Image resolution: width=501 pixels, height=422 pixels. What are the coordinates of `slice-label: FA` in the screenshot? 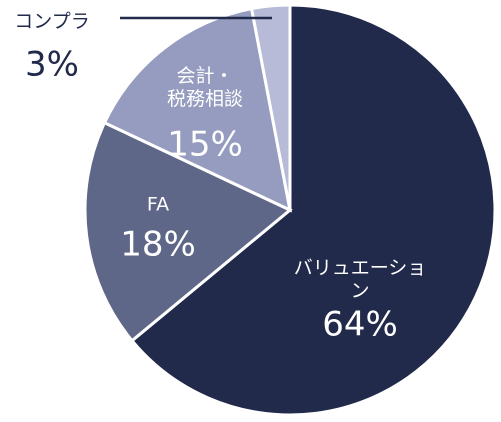 It's located at (158, 204).